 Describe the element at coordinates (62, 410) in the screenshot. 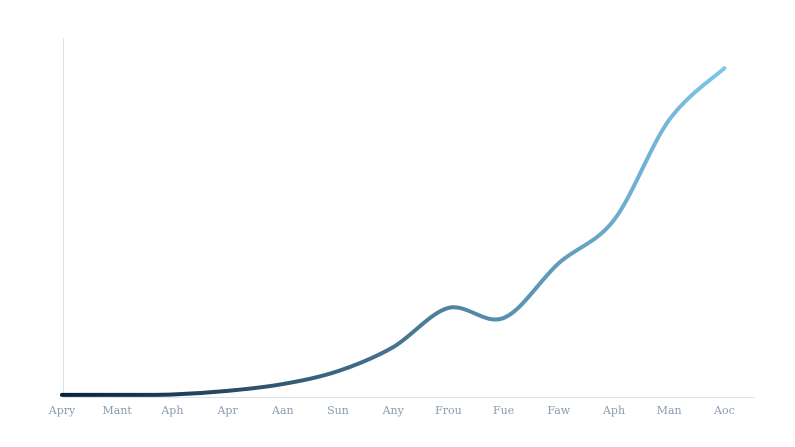

I see `x-tick-label: Apry` at that location.